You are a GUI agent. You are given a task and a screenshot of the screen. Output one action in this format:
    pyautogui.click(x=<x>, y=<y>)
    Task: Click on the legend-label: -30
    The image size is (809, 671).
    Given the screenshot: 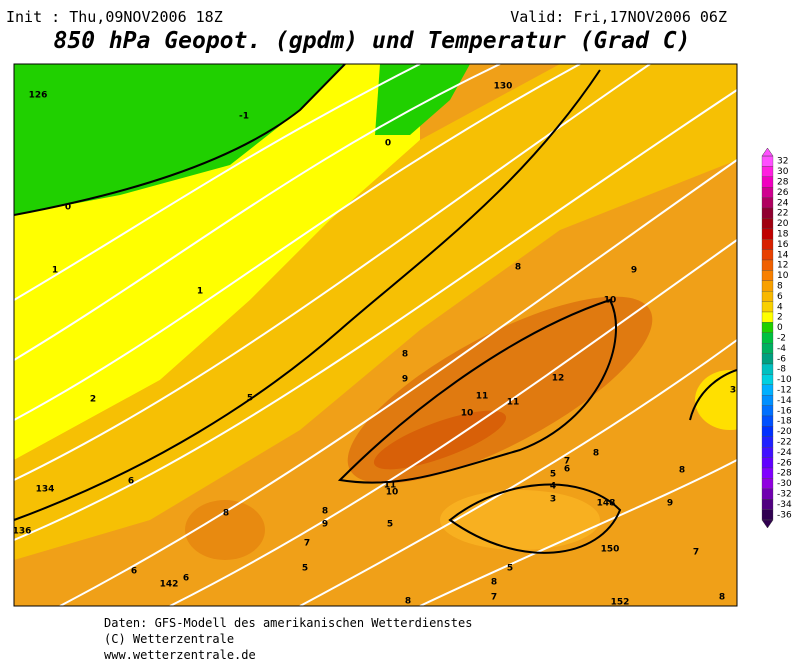 What is the action you would take?
    pyautogui.click(x=784, y=484)
    